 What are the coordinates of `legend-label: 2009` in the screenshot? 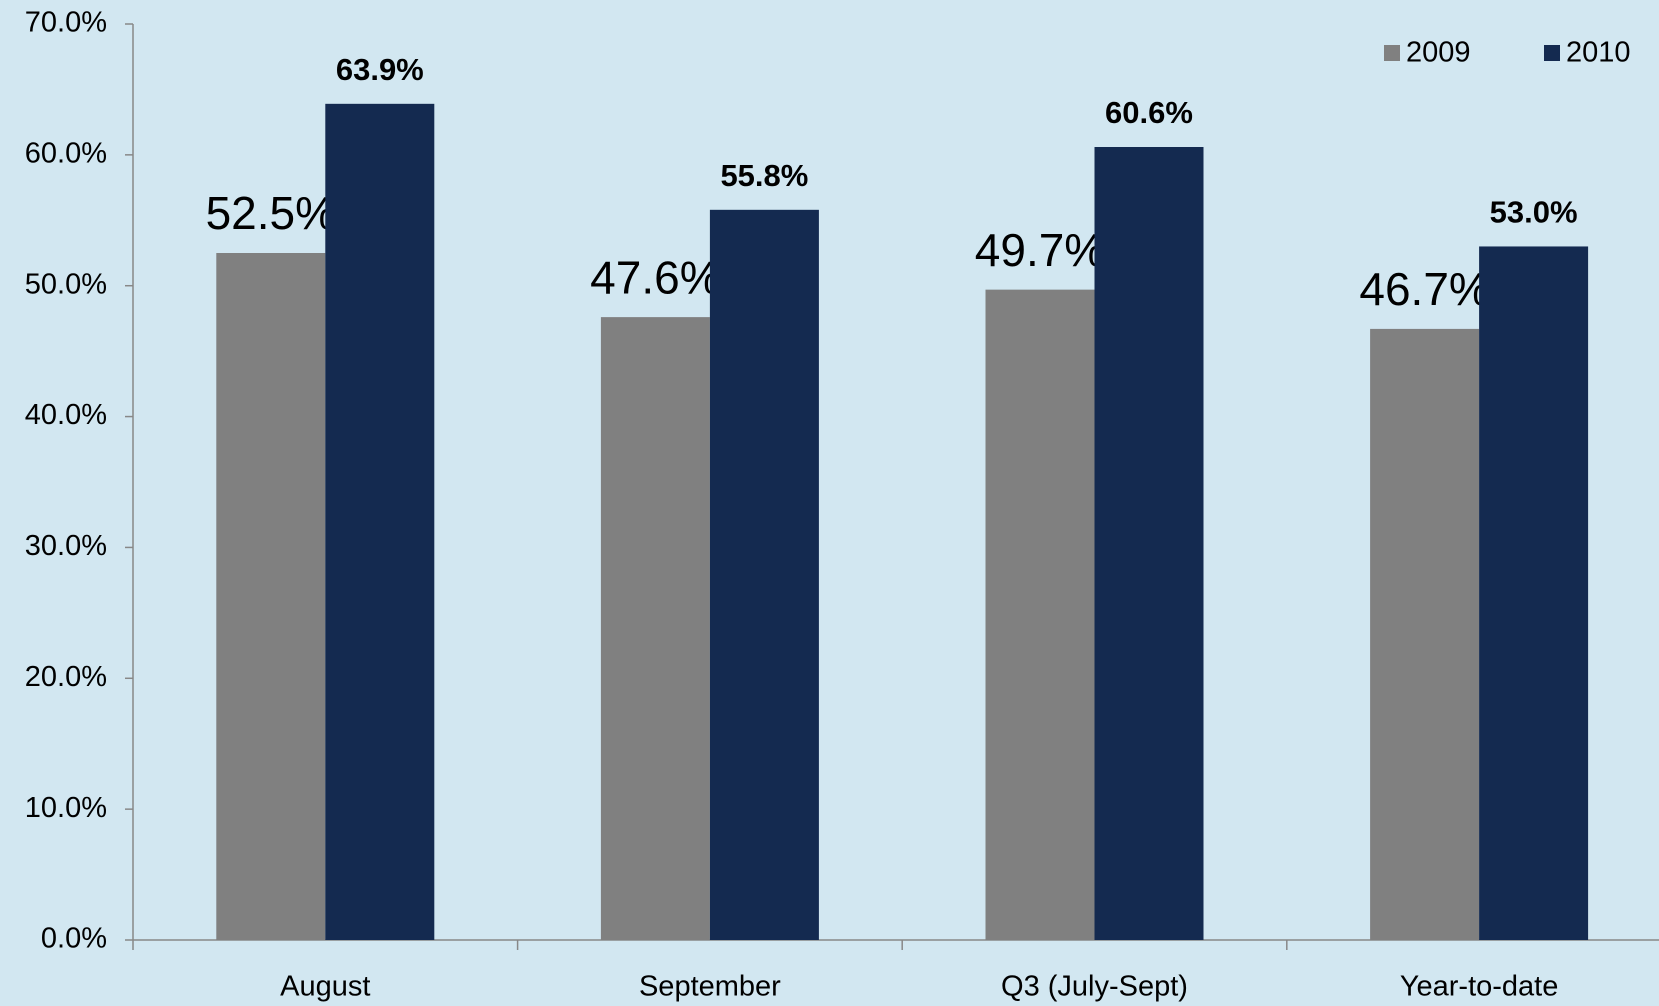 It's located at (1438, 53).